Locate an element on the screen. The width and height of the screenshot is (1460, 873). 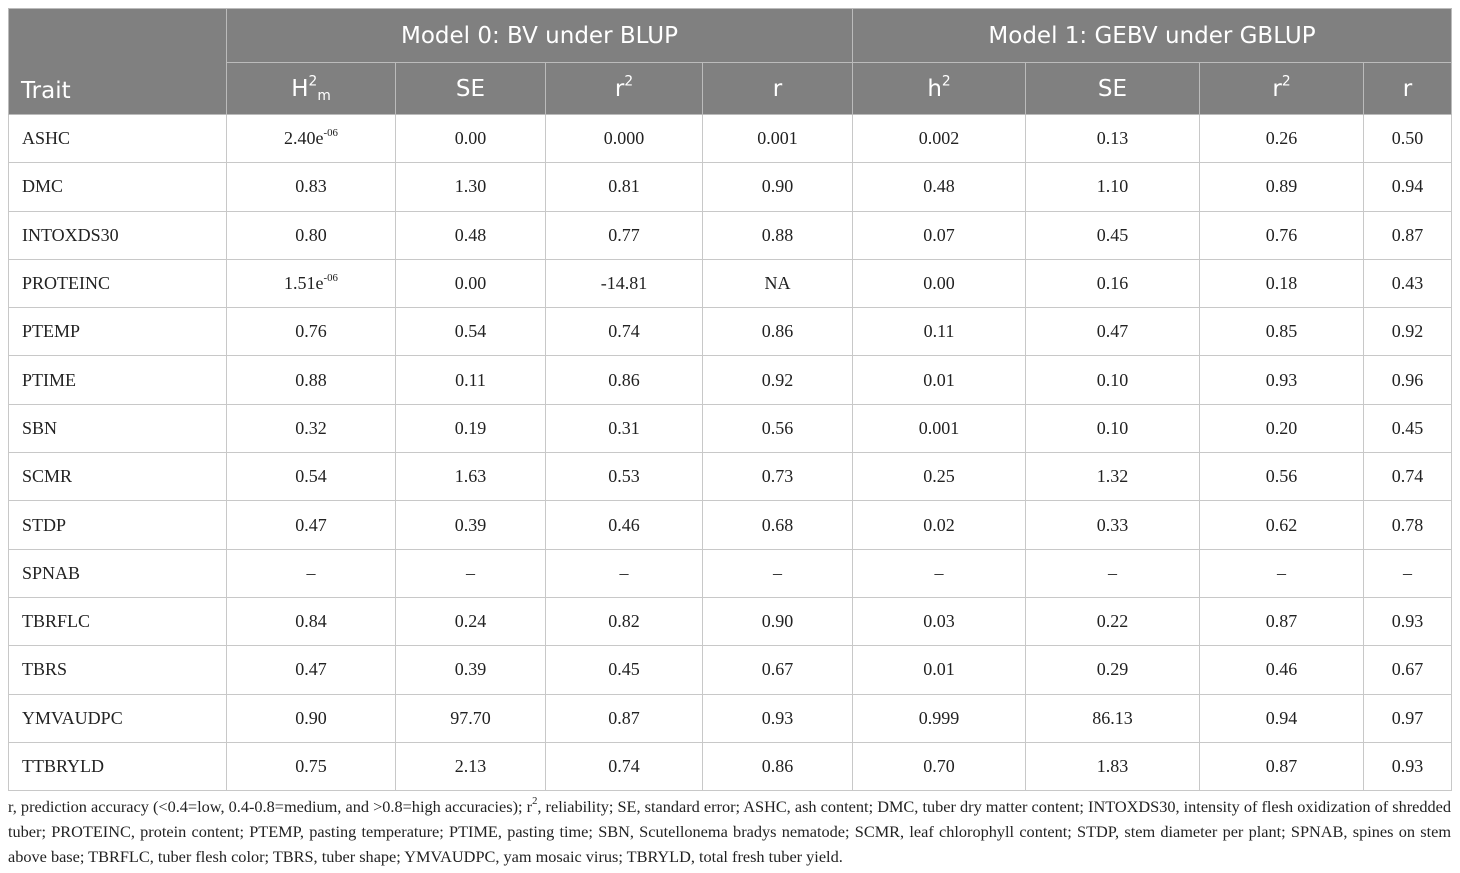
cell-text: 0.25 is located at coordinates (939, 476).